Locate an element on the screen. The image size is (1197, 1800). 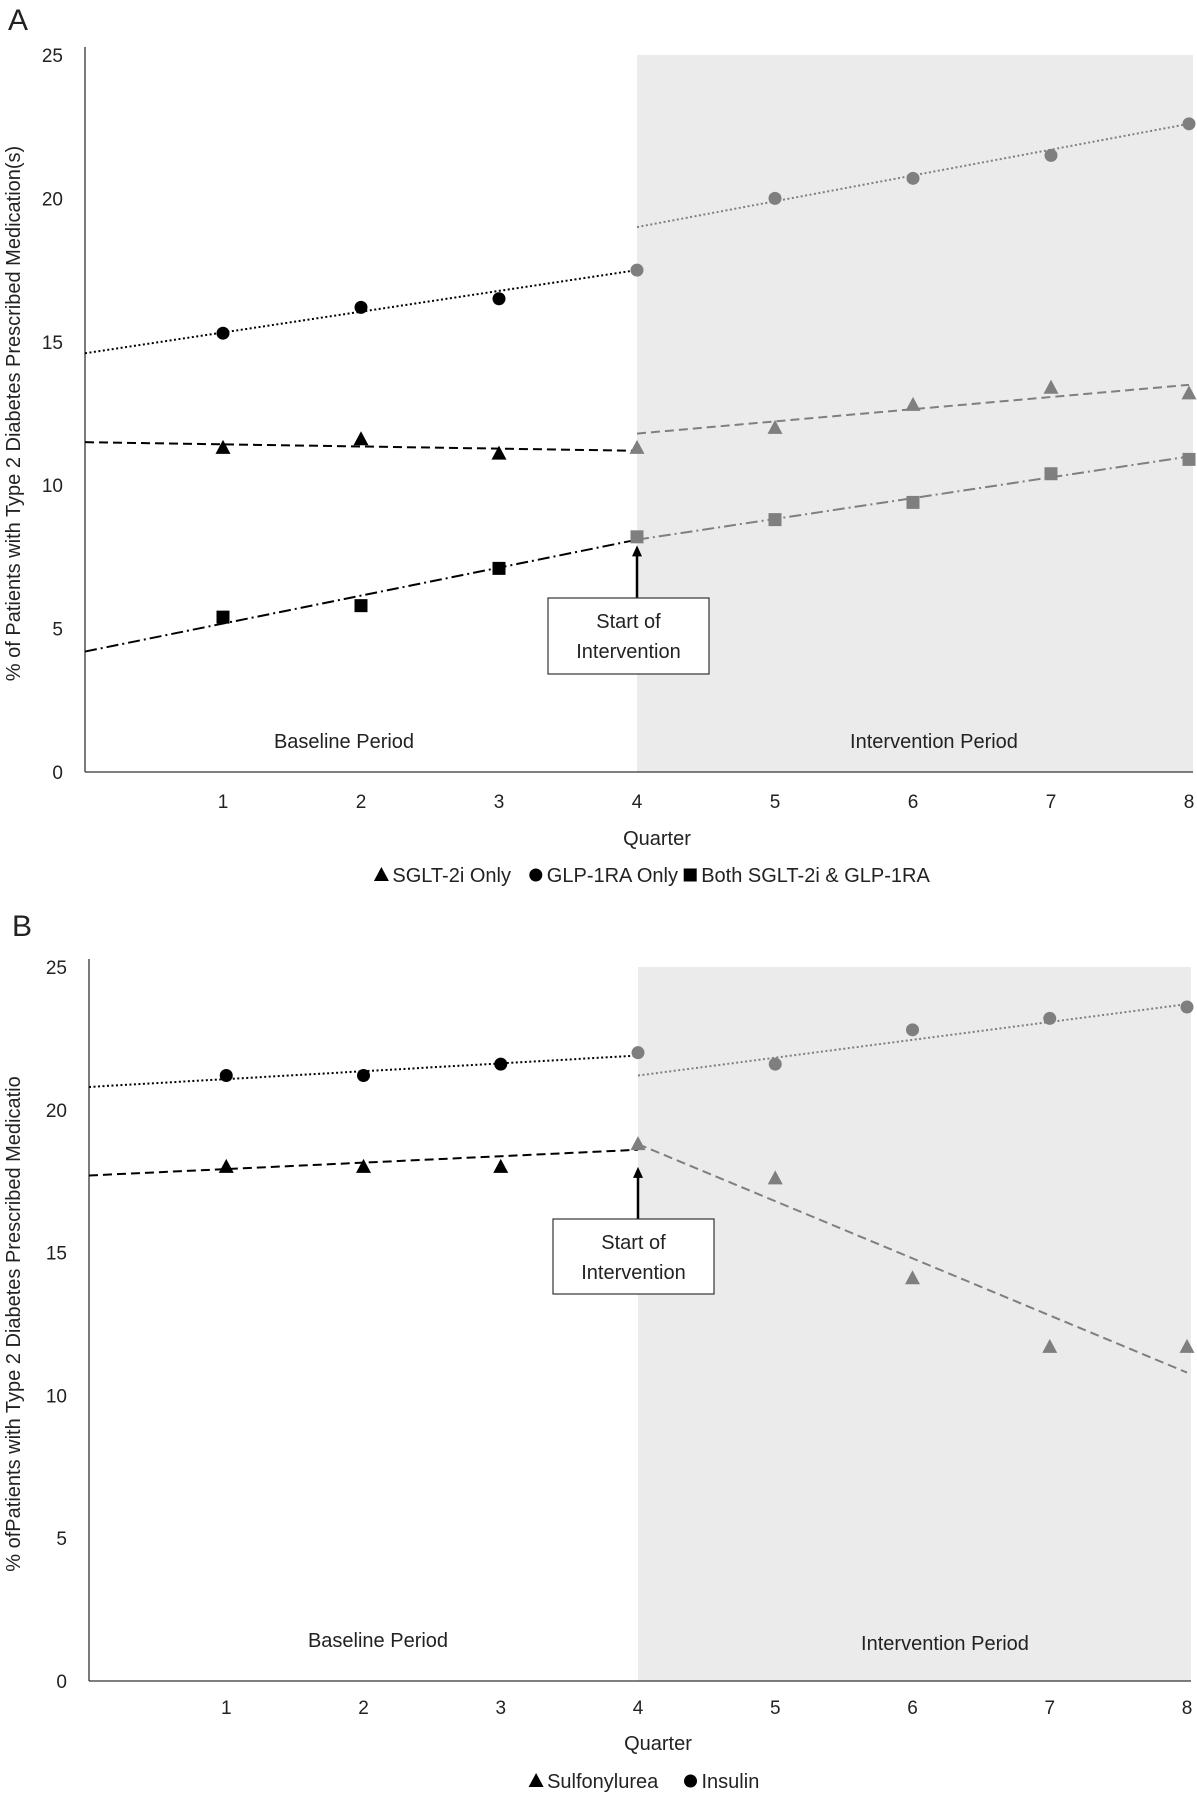
panel-label: A is located at coordinates (18, 20).